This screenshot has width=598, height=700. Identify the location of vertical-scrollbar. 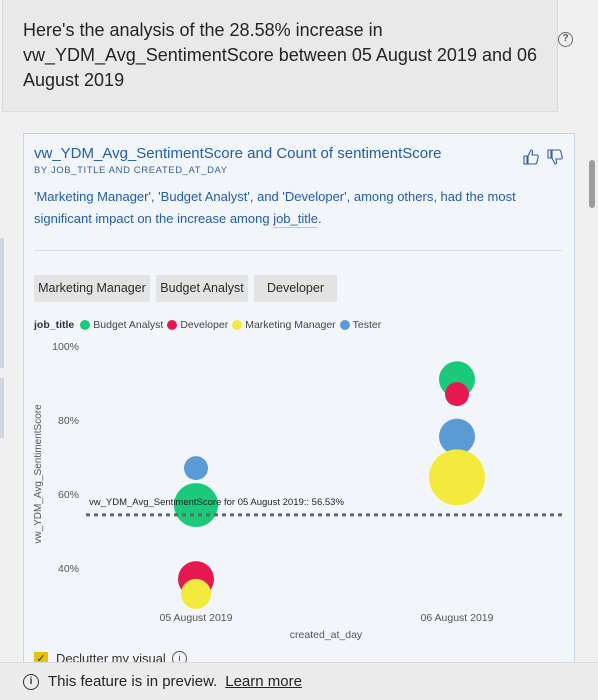
(592, 331).